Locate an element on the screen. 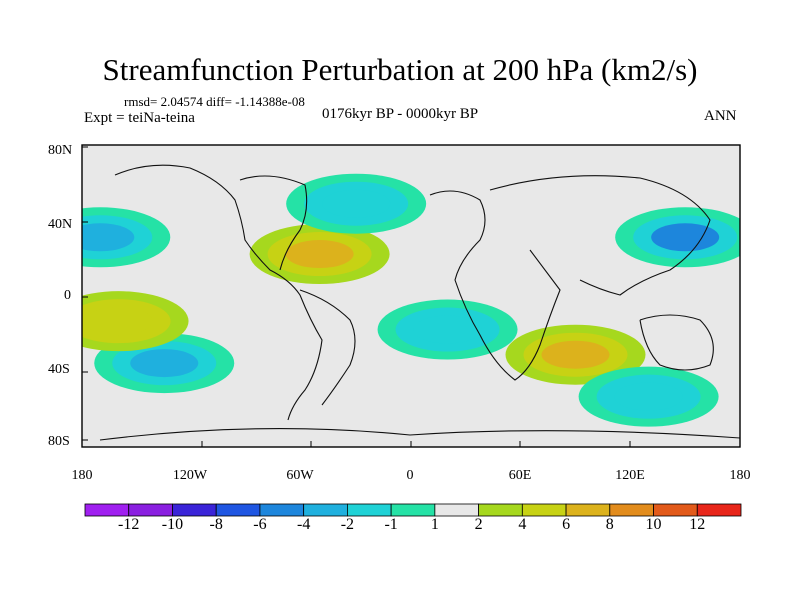  colorbar-label: 10 is located at coordinates (653, 524).